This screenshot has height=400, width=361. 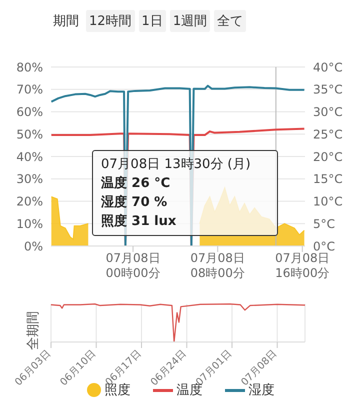 What do you see at coordinates (152, 21) in the screenshot?
I see `text: 1日` at bounding box center [152, 21].